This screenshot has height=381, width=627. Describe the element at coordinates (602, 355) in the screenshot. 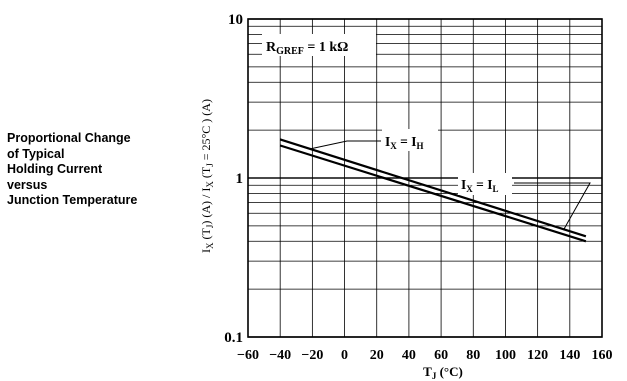

I see `x-tick-label: 160` at that location.